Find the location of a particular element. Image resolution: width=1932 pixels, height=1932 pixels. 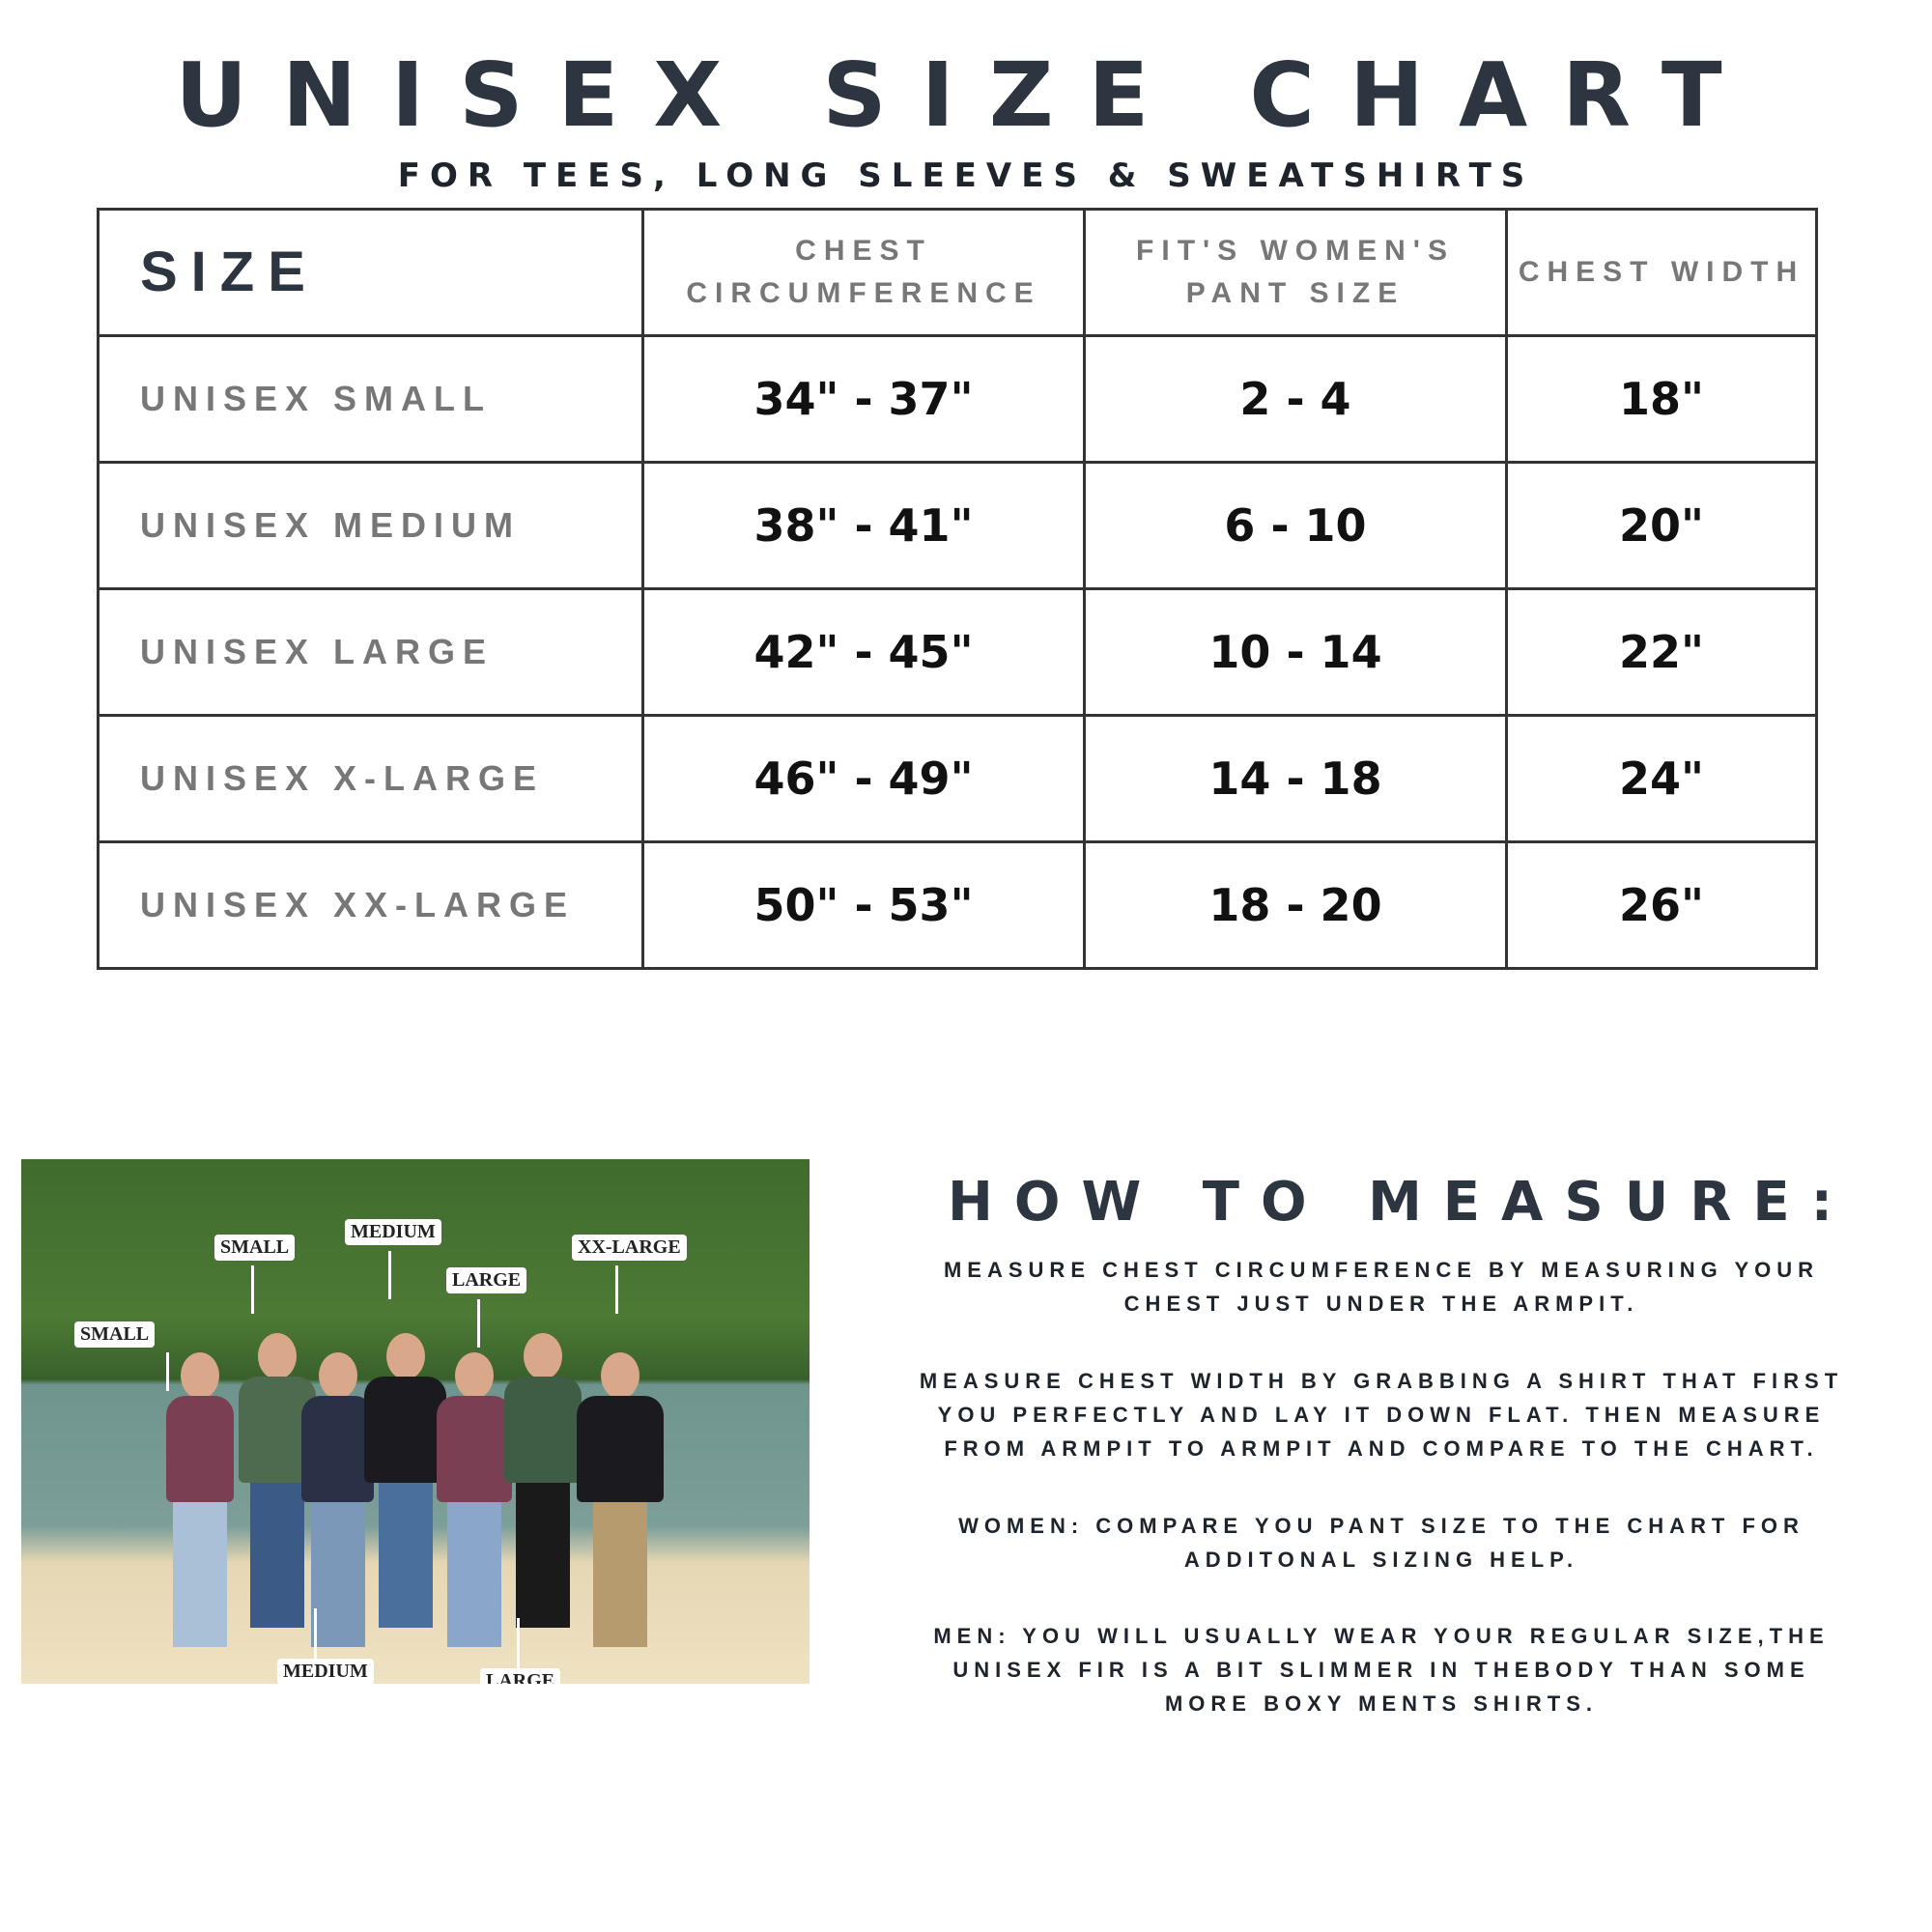

table-row: UNISEX MEDIUM 38" - 41" 6 - 10 20" is located at coordinates (957, 525).